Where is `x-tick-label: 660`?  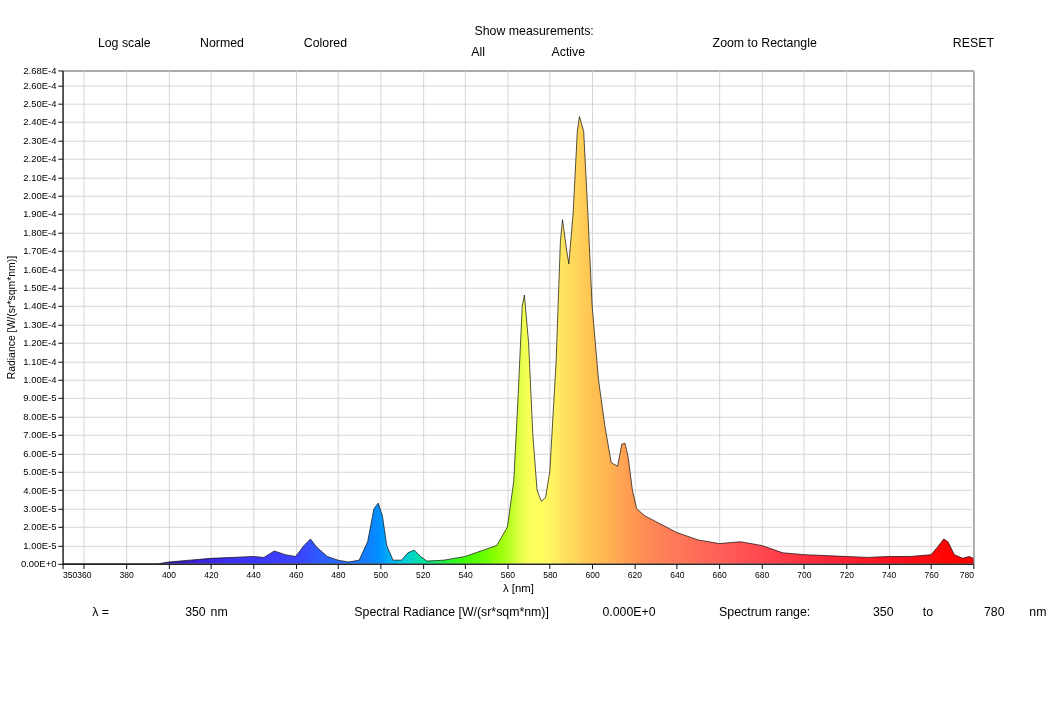
x-tick-label: 660 is located at coordinates (720, 574).